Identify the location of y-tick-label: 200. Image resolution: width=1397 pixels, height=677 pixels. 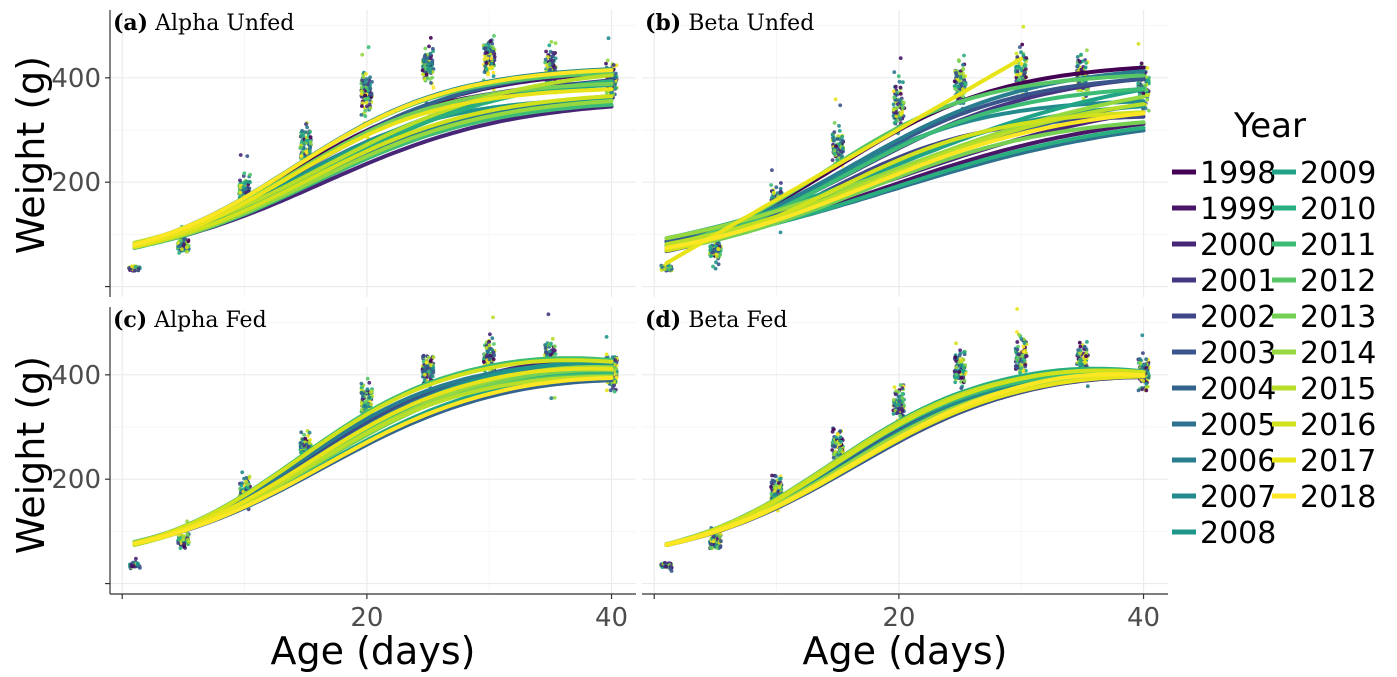
(76, 183).